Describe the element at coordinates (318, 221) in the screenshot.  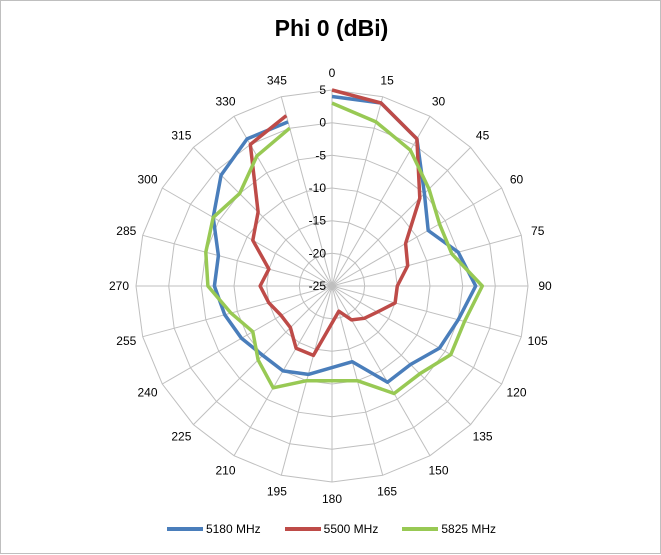
I see `radial-tick-label: -15` at that location.